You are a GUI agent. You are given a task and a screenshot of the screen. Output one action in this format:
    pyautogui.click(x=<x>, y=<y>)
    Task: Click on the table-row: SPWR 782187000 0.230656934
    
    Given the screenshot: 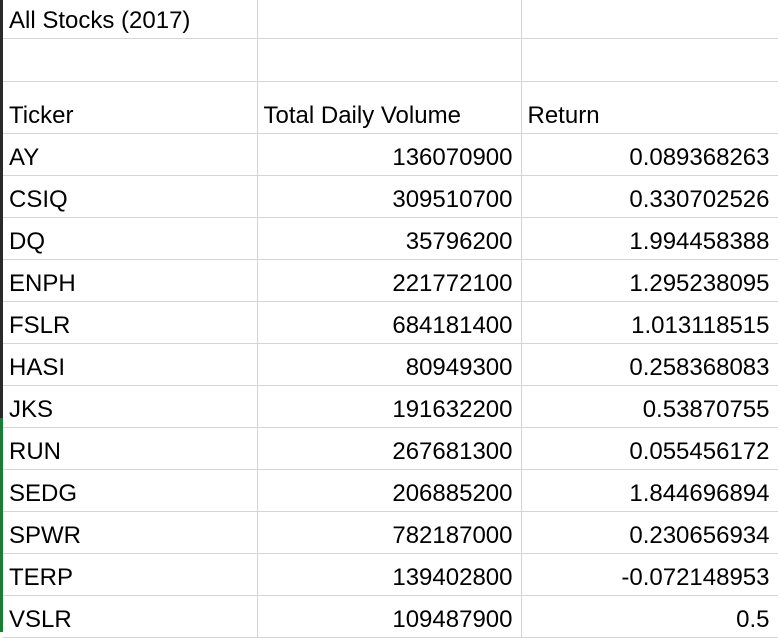 What is the action you would take?
    pyautogui.click(x=390, y=532)
    